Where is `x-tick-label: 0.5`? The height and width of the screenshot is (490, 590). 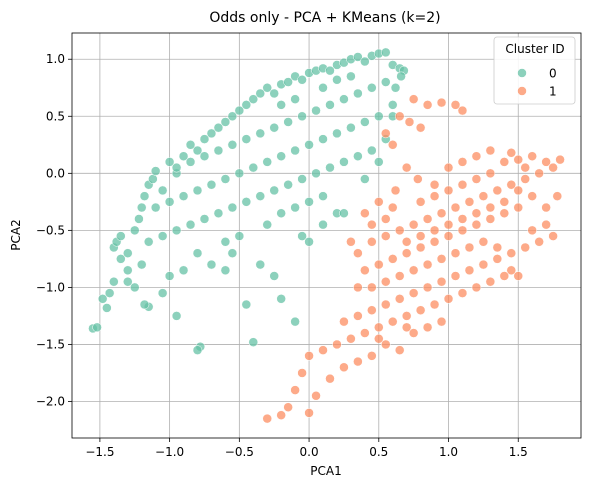
x-tick-label: 0.5 is located at coordinates (378, 452).